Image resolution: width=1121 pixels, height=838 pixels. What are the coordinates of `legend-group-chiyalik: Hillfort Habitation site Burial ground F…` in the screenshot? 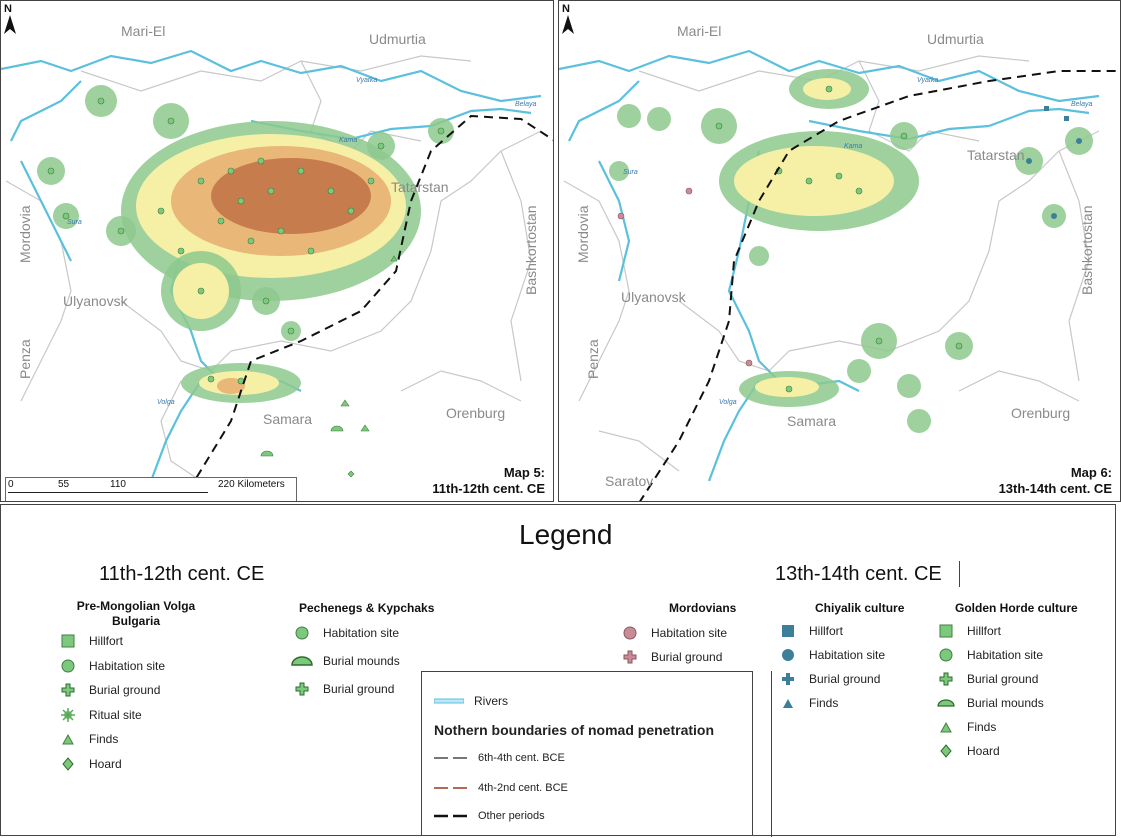 It's located at (831, 667).